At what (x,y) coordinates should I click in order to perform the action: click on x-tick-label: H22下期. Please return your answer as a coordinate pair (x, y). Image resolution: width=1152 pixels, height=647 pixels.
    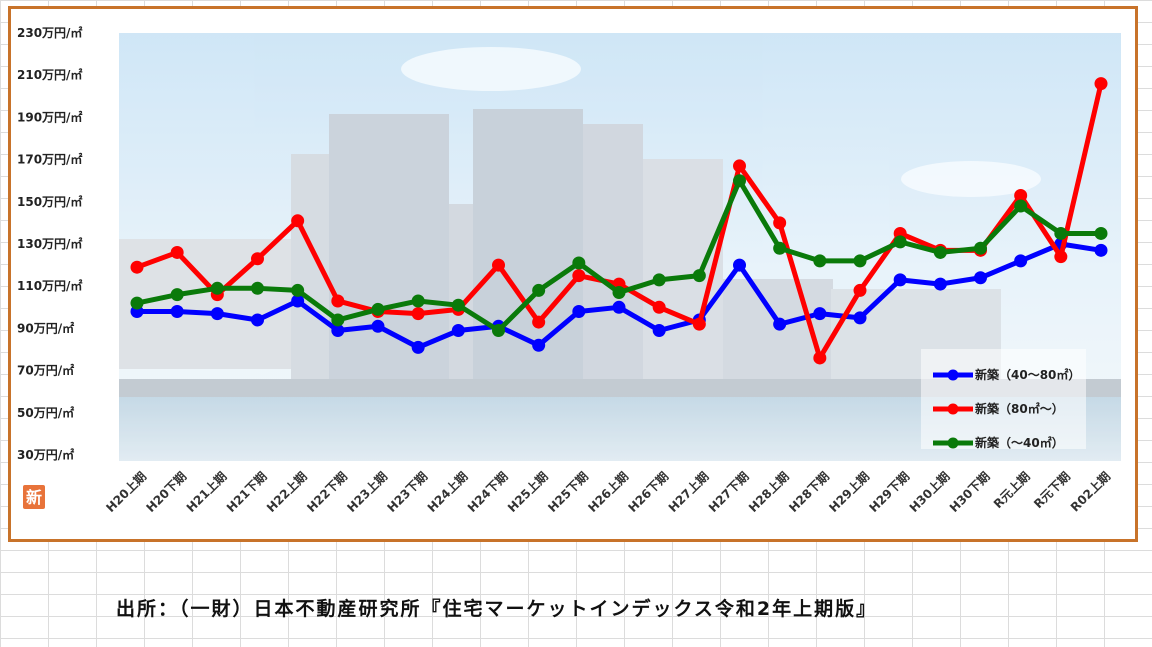
    Looking at the image, I should click on (326, 492).